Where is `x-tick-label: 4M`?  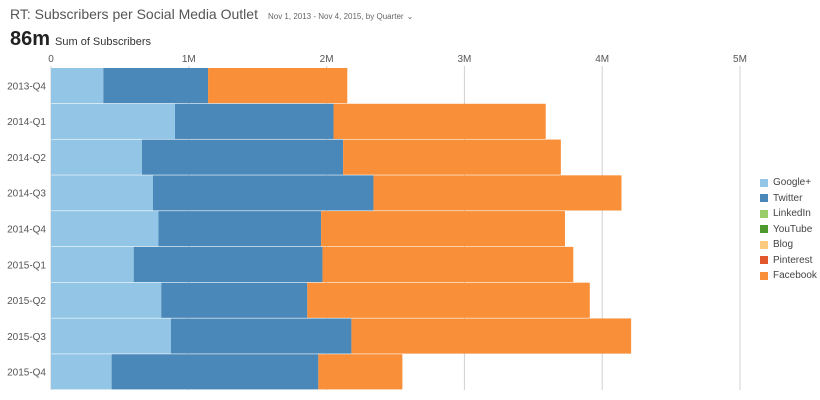
x-tick-label: 4M is located at coordinates (602, 59).